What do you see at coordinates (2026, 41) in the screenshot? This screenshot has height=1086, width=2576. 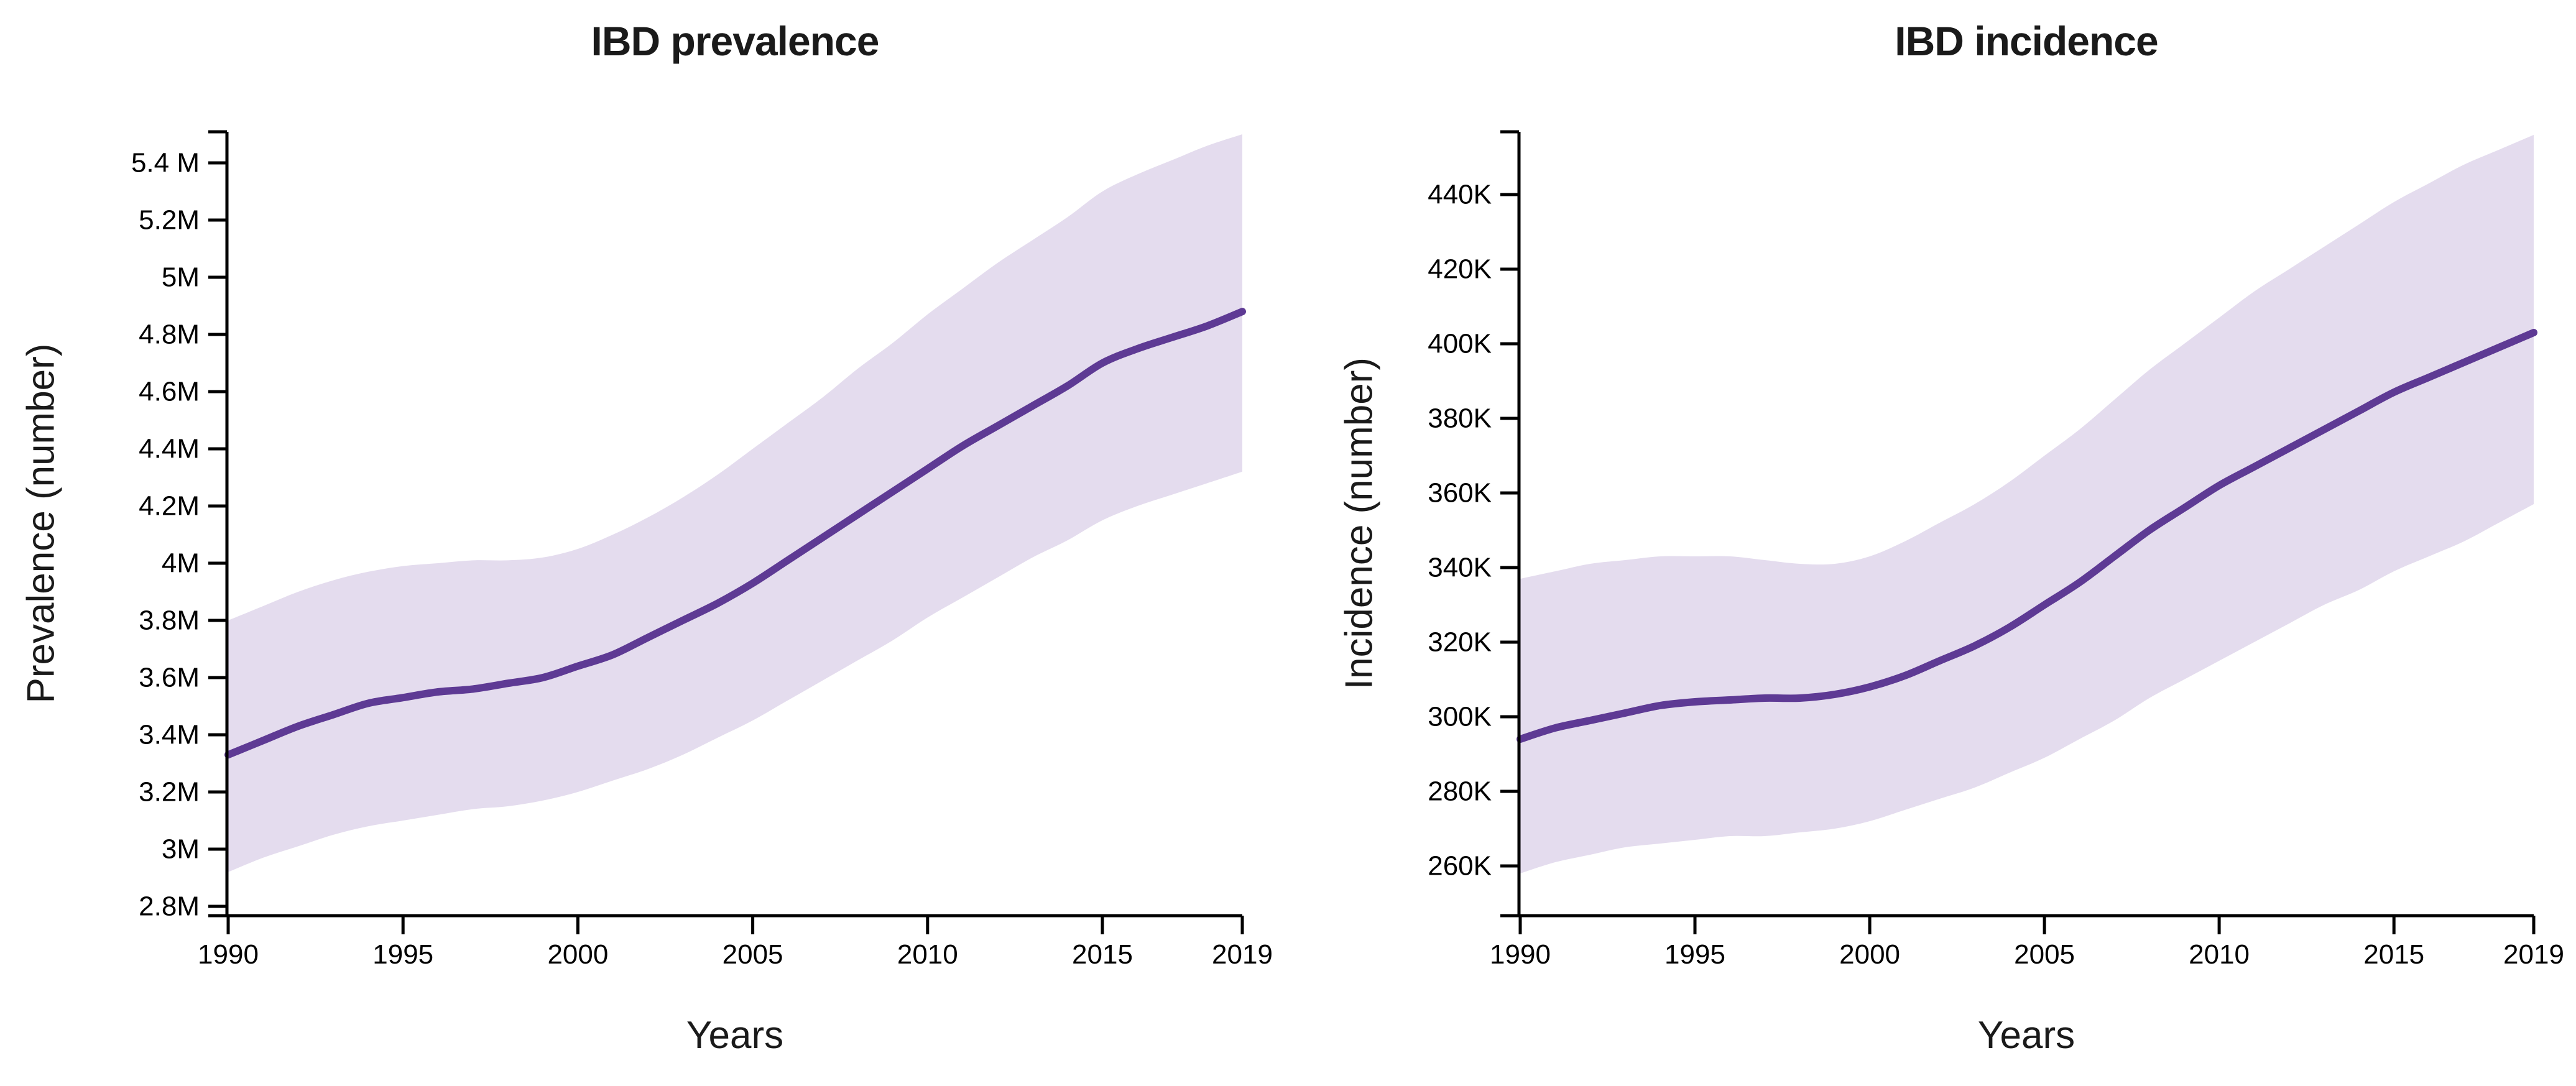 I see `incidence-chart-title: IBD incidence` at bounding box center [2026, 41].